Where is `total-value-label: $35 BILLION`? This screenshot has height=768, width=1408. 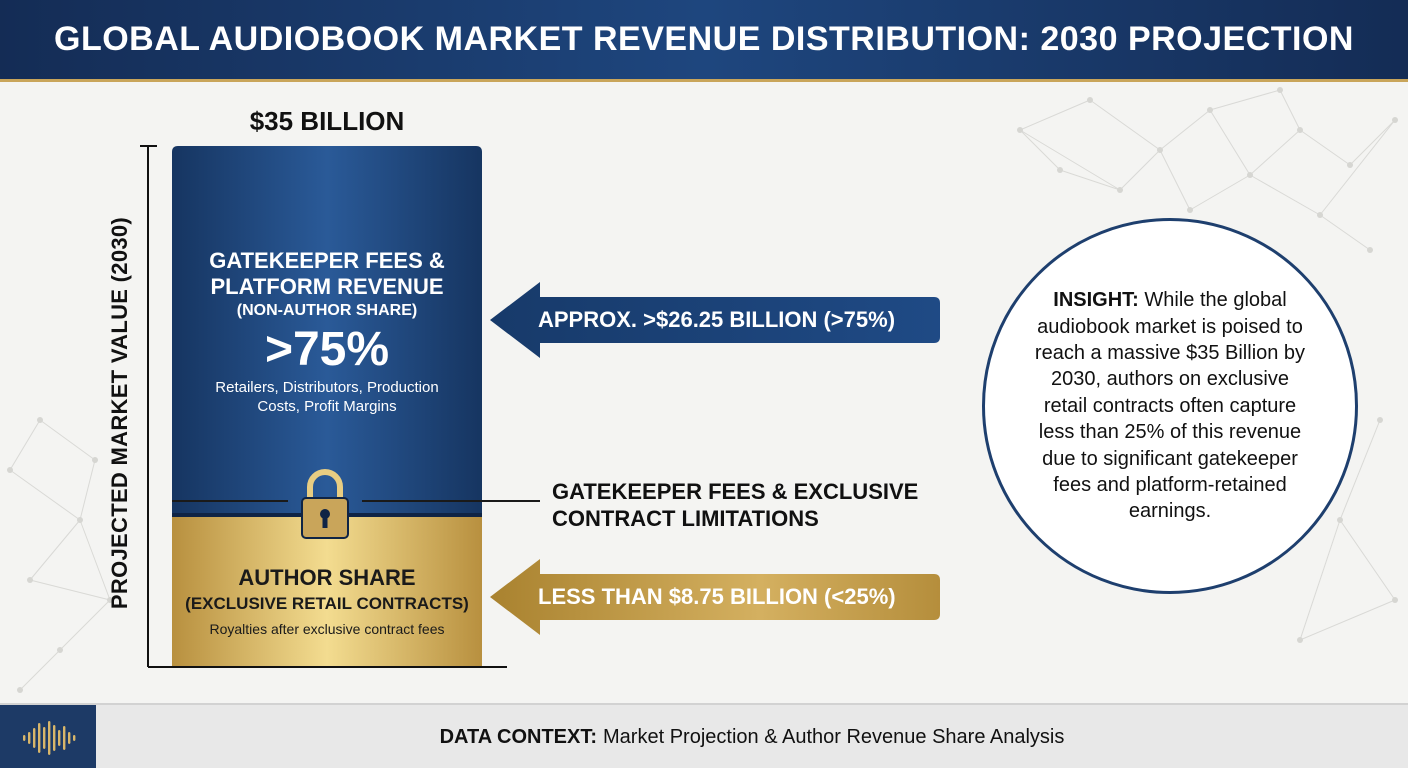
total-value-label: $35 BILLION is located at coordinates (327, 121).